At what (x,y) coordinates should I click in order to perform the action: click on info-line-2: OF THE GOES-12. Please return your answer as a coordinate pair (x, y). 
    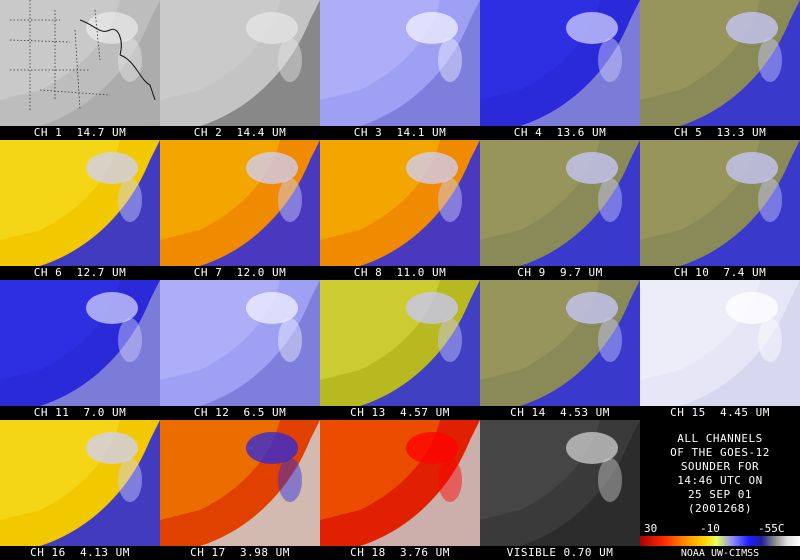
    Looking at the image, I should click on (720, 452).